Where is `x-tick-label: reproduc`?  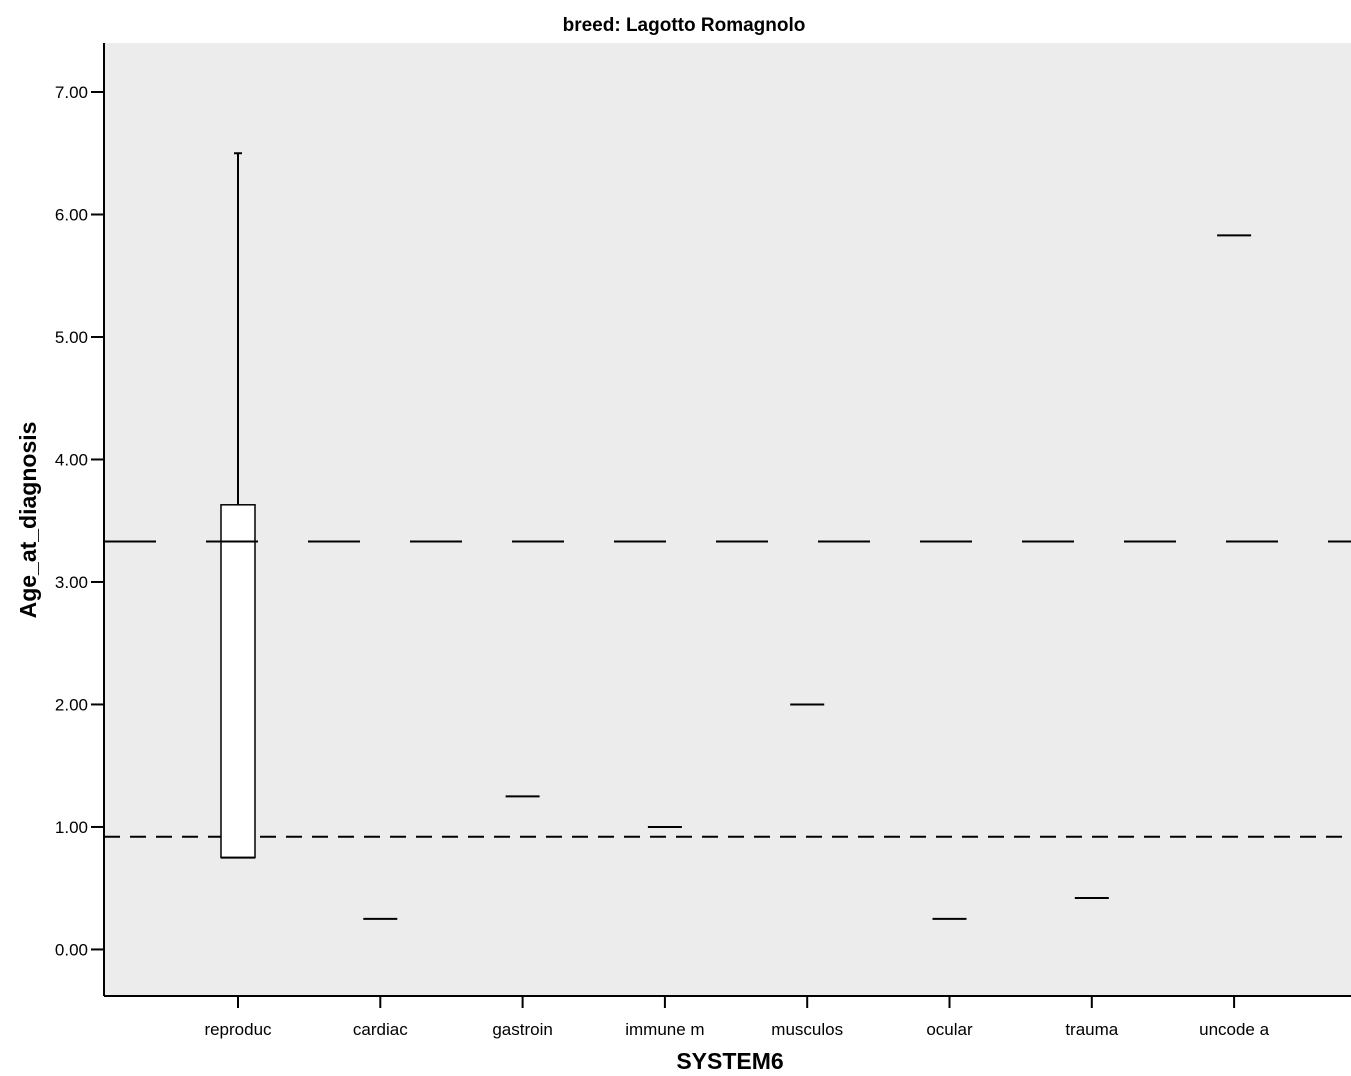 x-tick-label: reproduc is located at coordinates (238, 1029).